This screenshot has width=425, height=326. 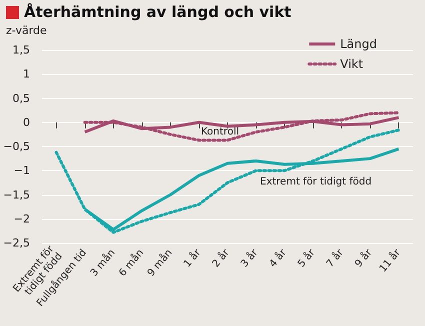 I want to click on y-tick-label: 0,5, so click(x=21, y=98).